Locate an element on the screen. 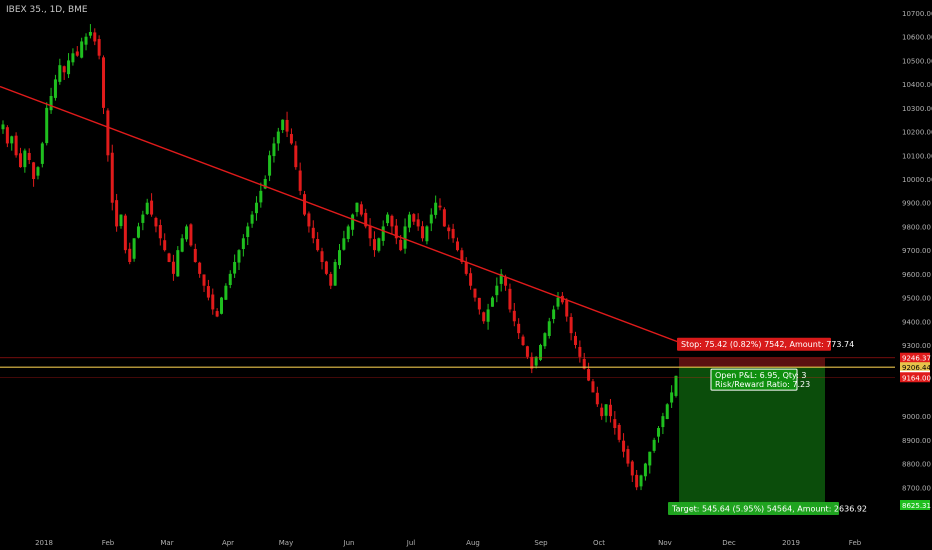  x-tick-label: May is located at coordinates (286, 543).